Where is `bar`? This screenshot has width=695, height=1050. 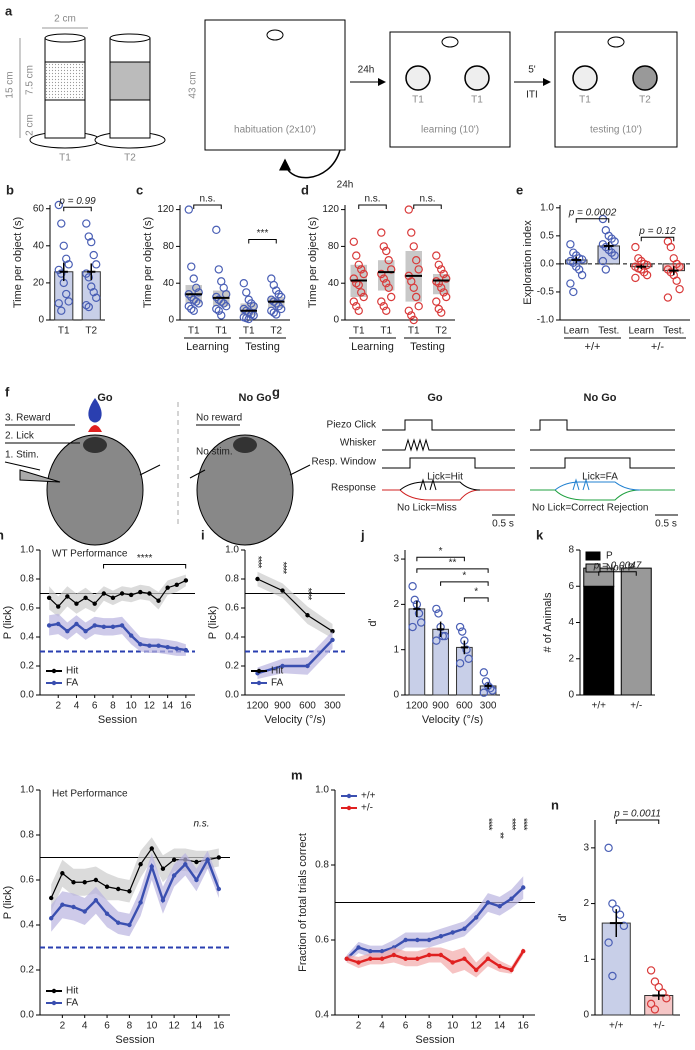
bar is located at coordinates (417, 652).